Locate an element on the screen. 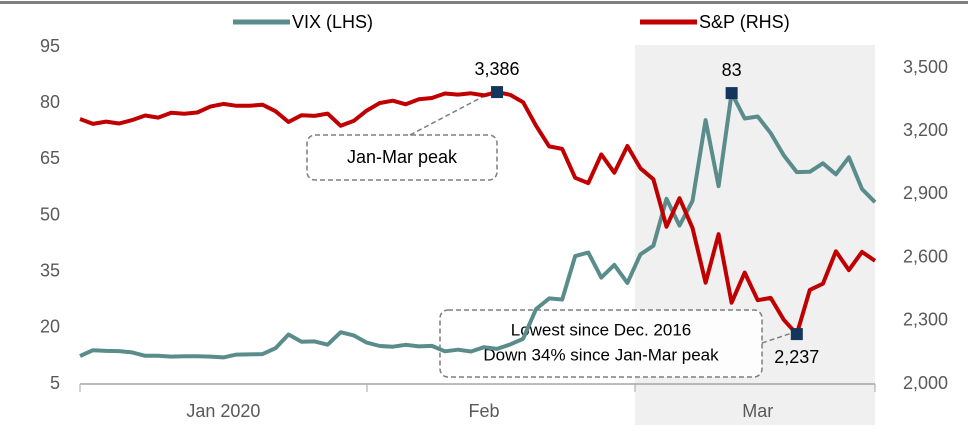  annotation: Down 34% since Jan-Mar peak is located at coordinates (601, 354).